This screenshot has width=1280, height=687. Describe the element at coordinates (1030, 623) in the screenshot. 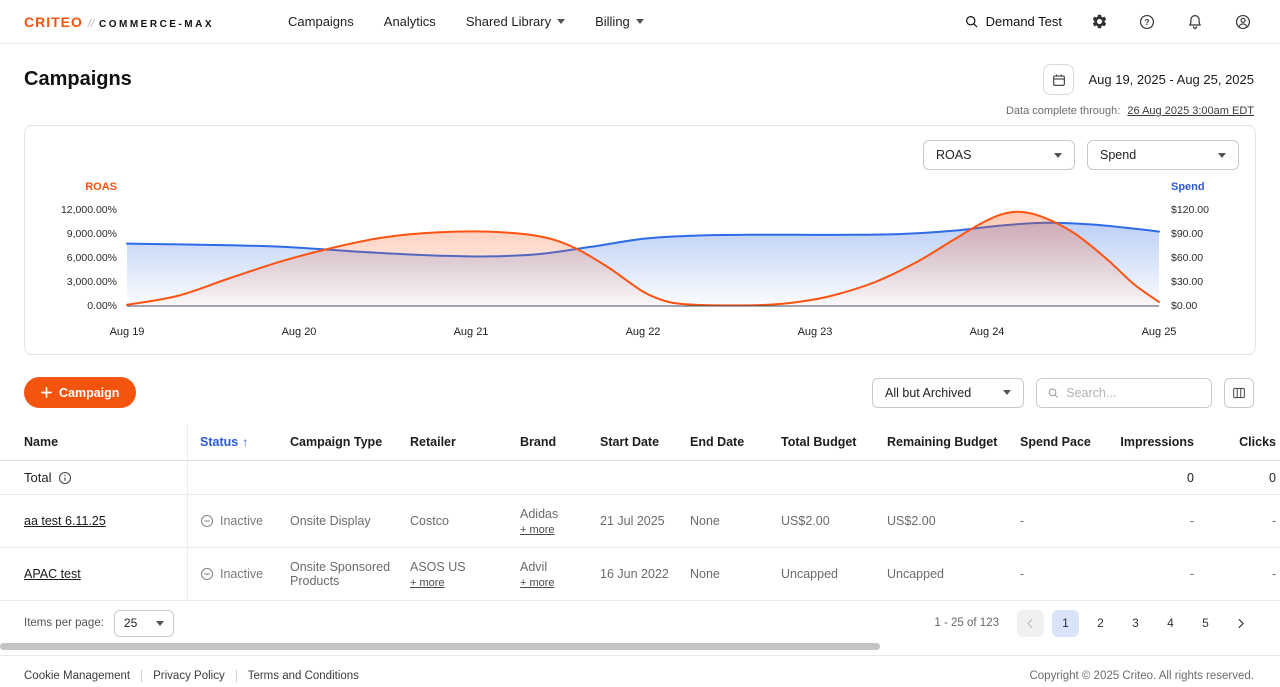

I see `previous-page-button` at that location.